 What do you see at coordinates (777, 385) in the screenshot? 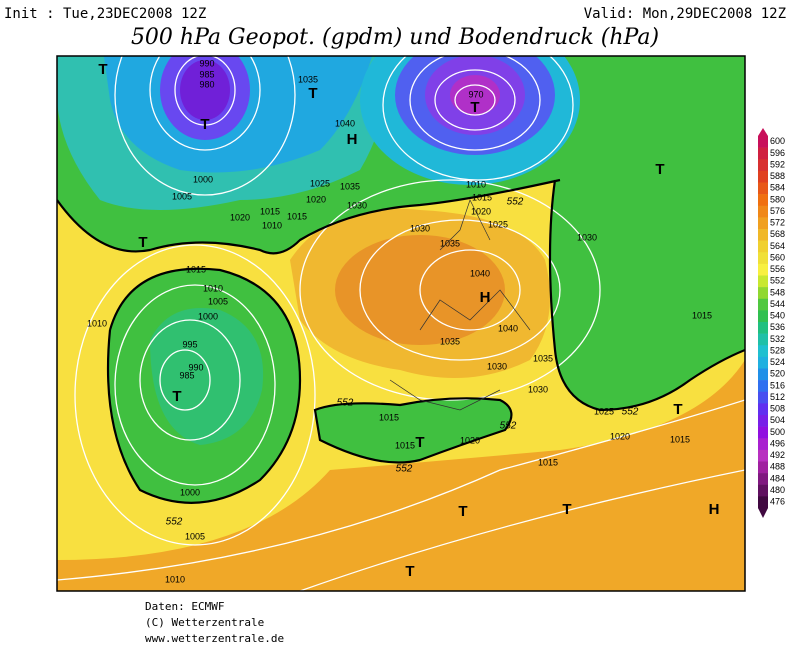
I see `scale-label: 516` at bounding box center [777, 385].